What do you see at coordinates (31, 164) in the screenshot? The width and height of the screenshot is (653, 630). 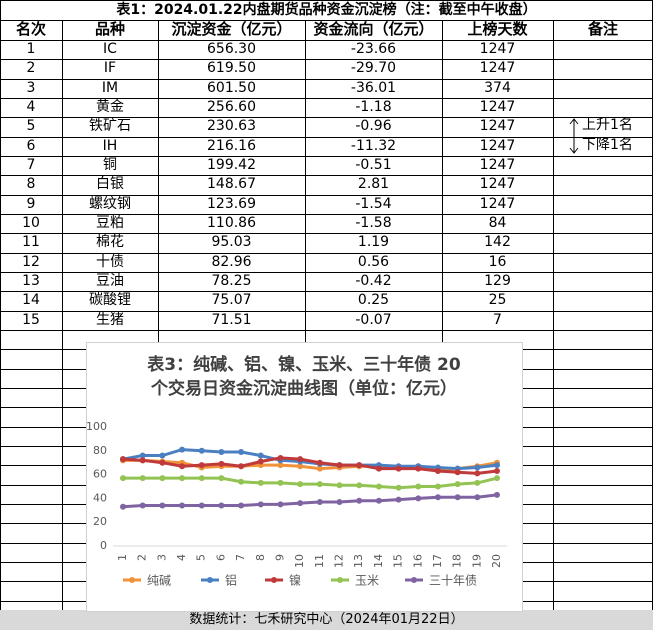 I see `cell: 7` at bounding box center [31, 164].